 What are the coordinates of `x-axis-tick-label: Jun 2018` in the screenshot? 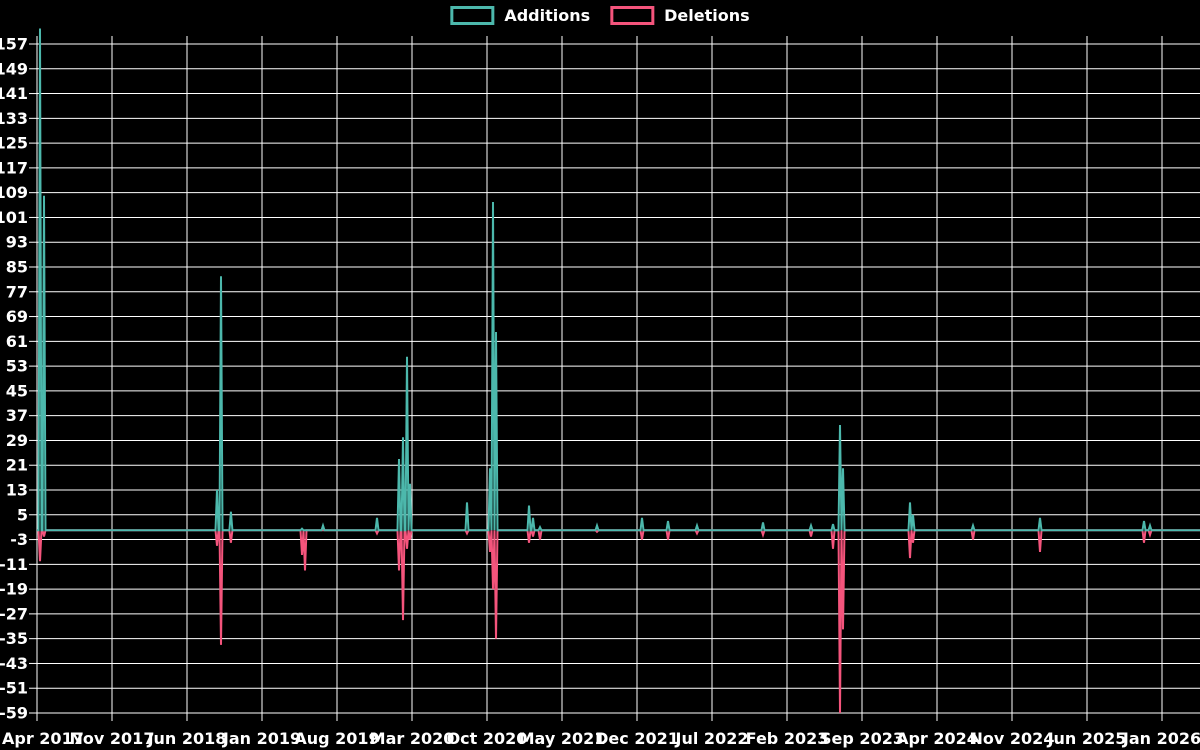 It's located at (187, 738).